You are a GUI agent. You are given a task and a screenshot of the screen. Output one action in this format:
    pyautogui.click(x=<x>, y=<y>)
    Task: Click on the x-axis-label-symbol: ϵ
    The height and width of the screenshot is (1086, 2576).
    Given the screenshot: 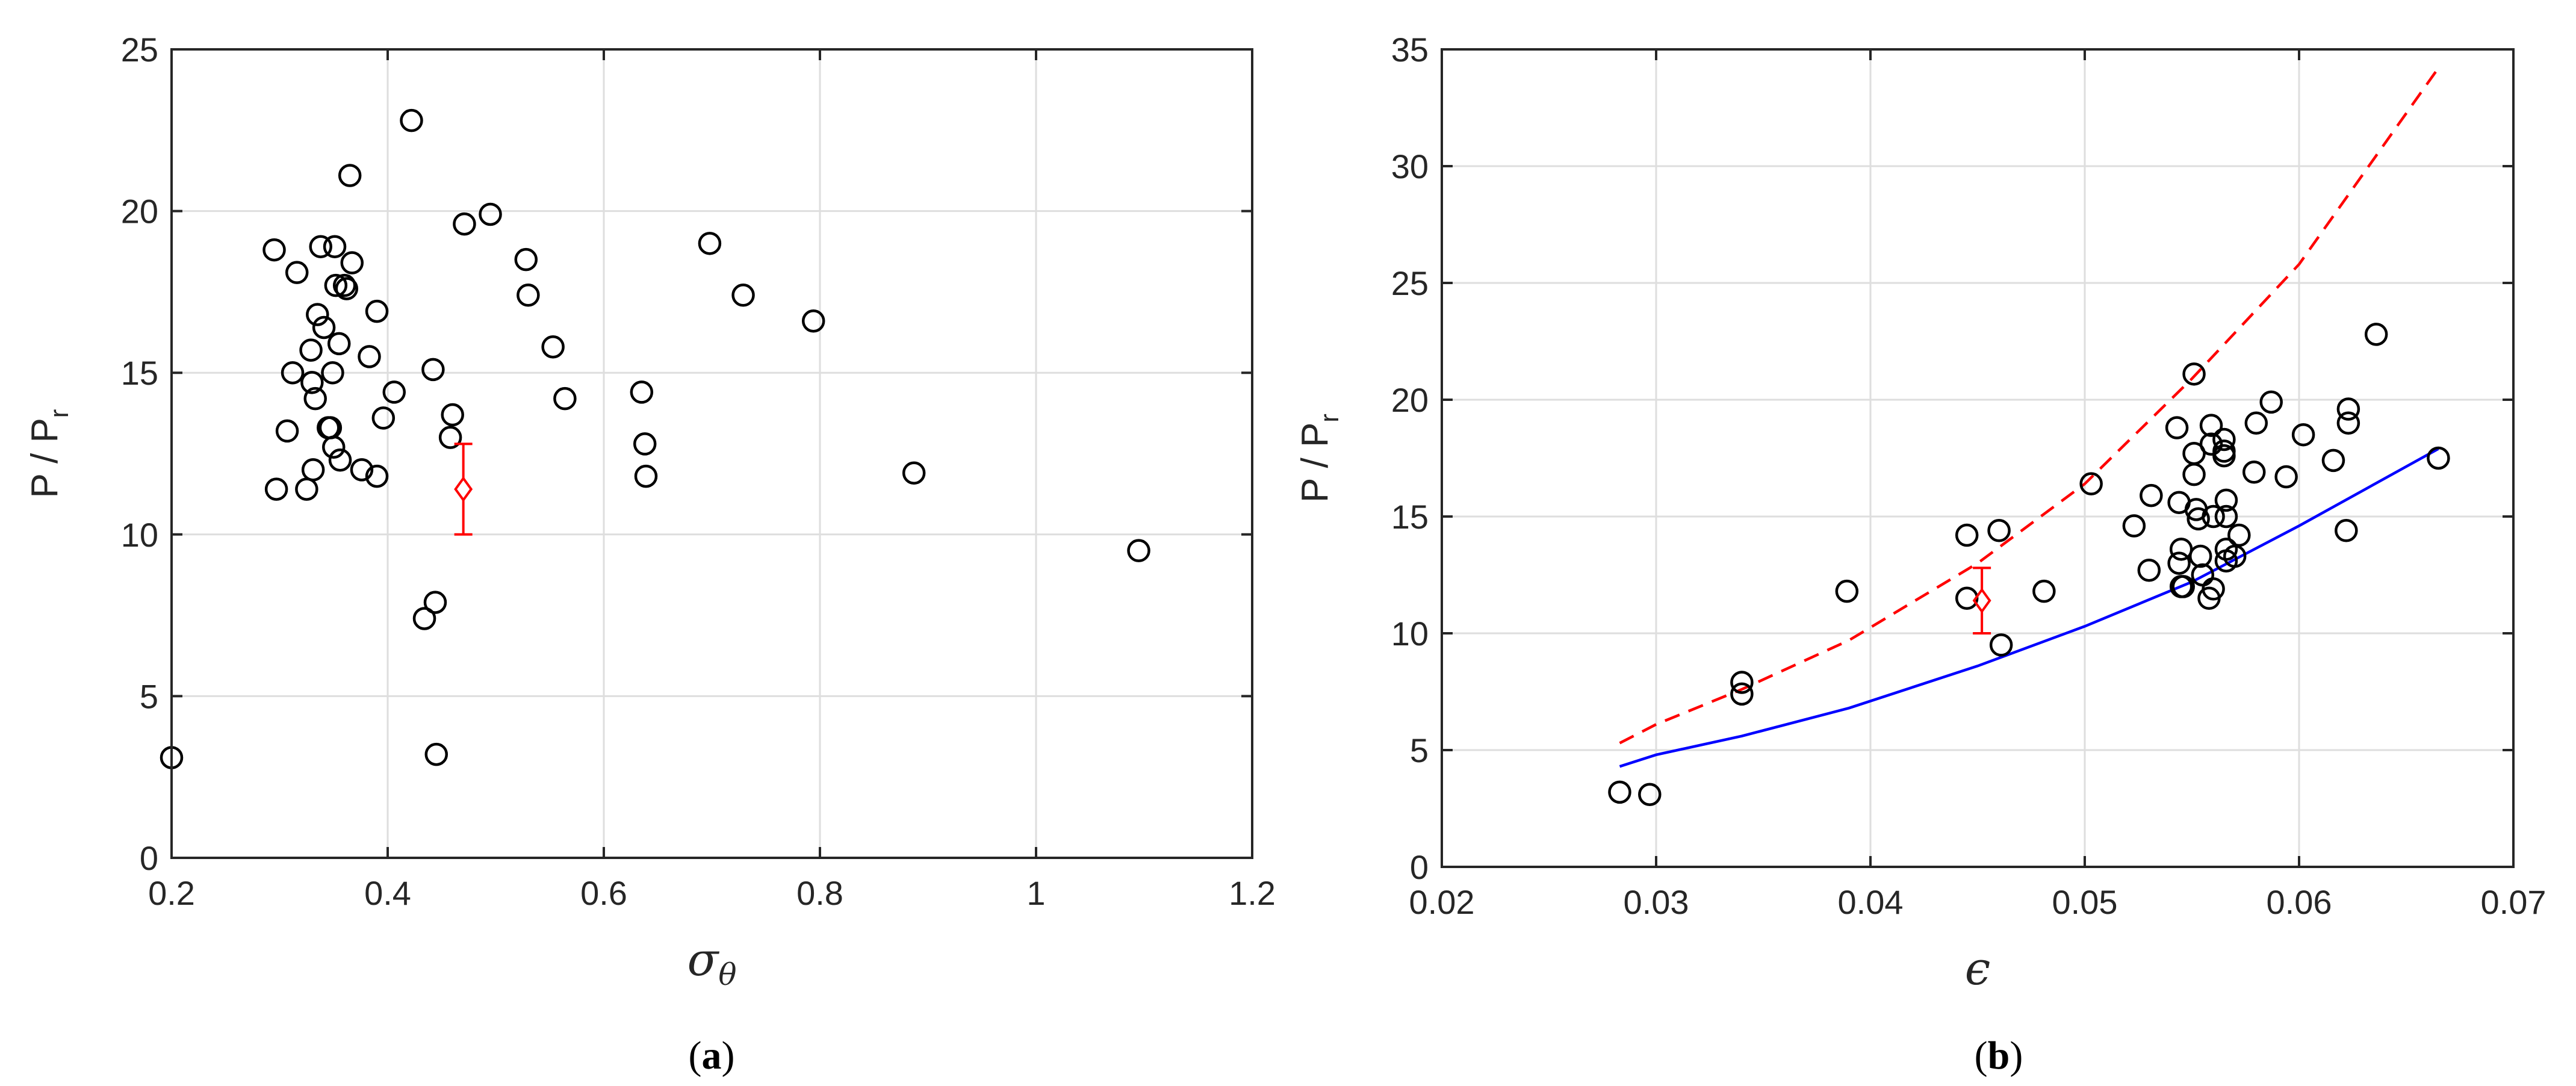 What is the action you would take?
    pyautogui.click(x=1978, y=969)
    